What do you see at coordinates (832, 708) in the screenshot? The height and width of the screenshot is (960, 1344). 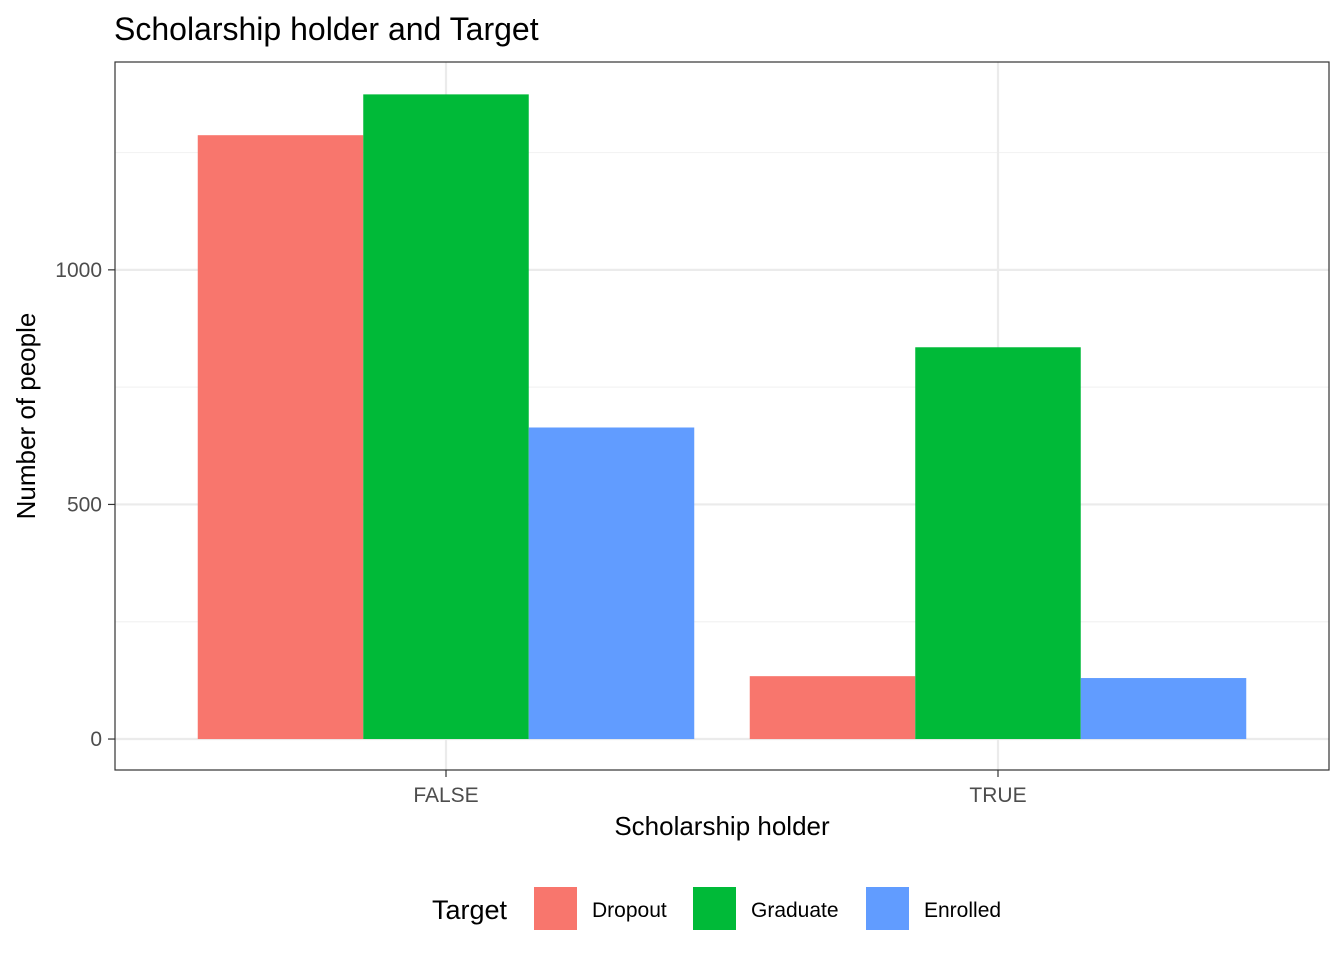 I see `bar-dropout-true` at bounding box center [832, 708].